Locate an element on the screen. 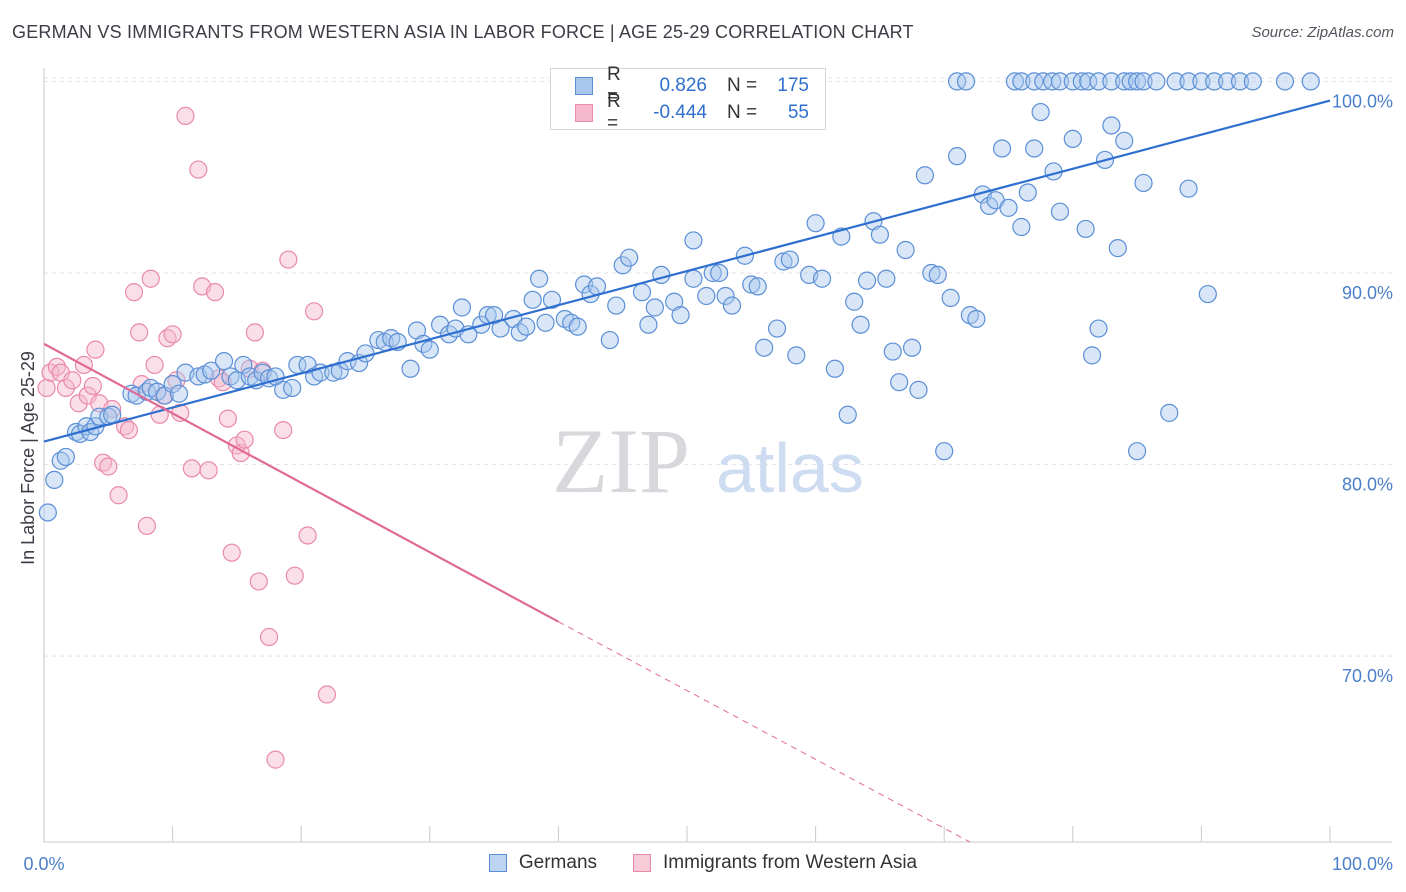 The image size is (1406, 892). watermark-zip: ZIP is located at coordinates (621, 461).